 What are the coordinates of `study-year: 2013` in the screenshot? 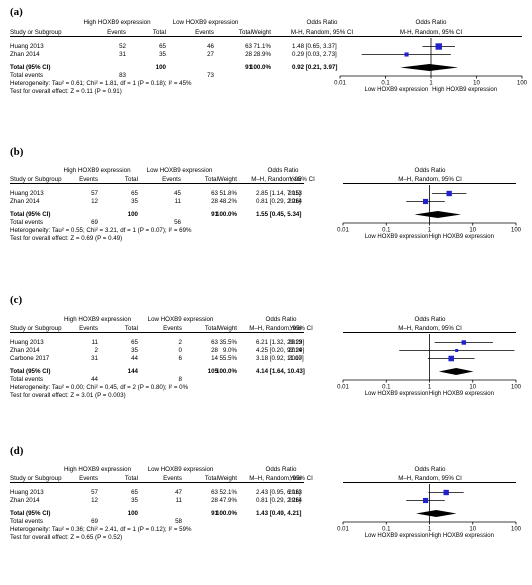 It's located at (295, 492).